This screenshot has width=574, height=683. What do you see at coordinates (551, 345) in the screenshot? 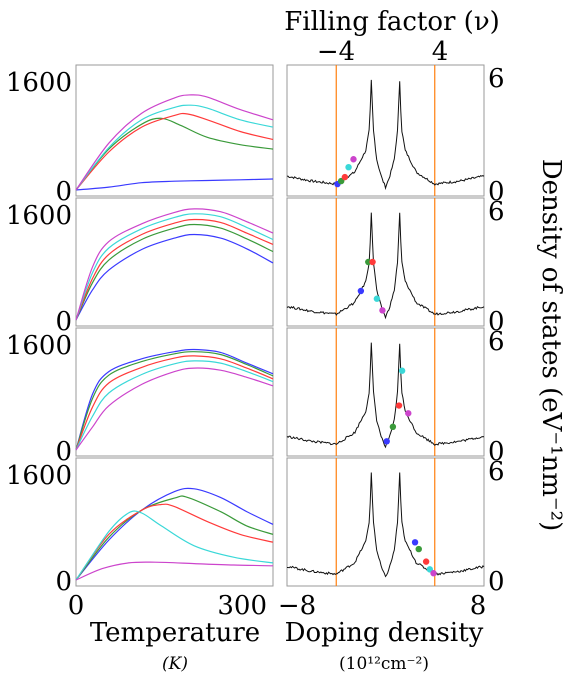
I see `right-ylabel: Density of states (eV⁻¹nm⁻²)` at bounding box center [551, 345].